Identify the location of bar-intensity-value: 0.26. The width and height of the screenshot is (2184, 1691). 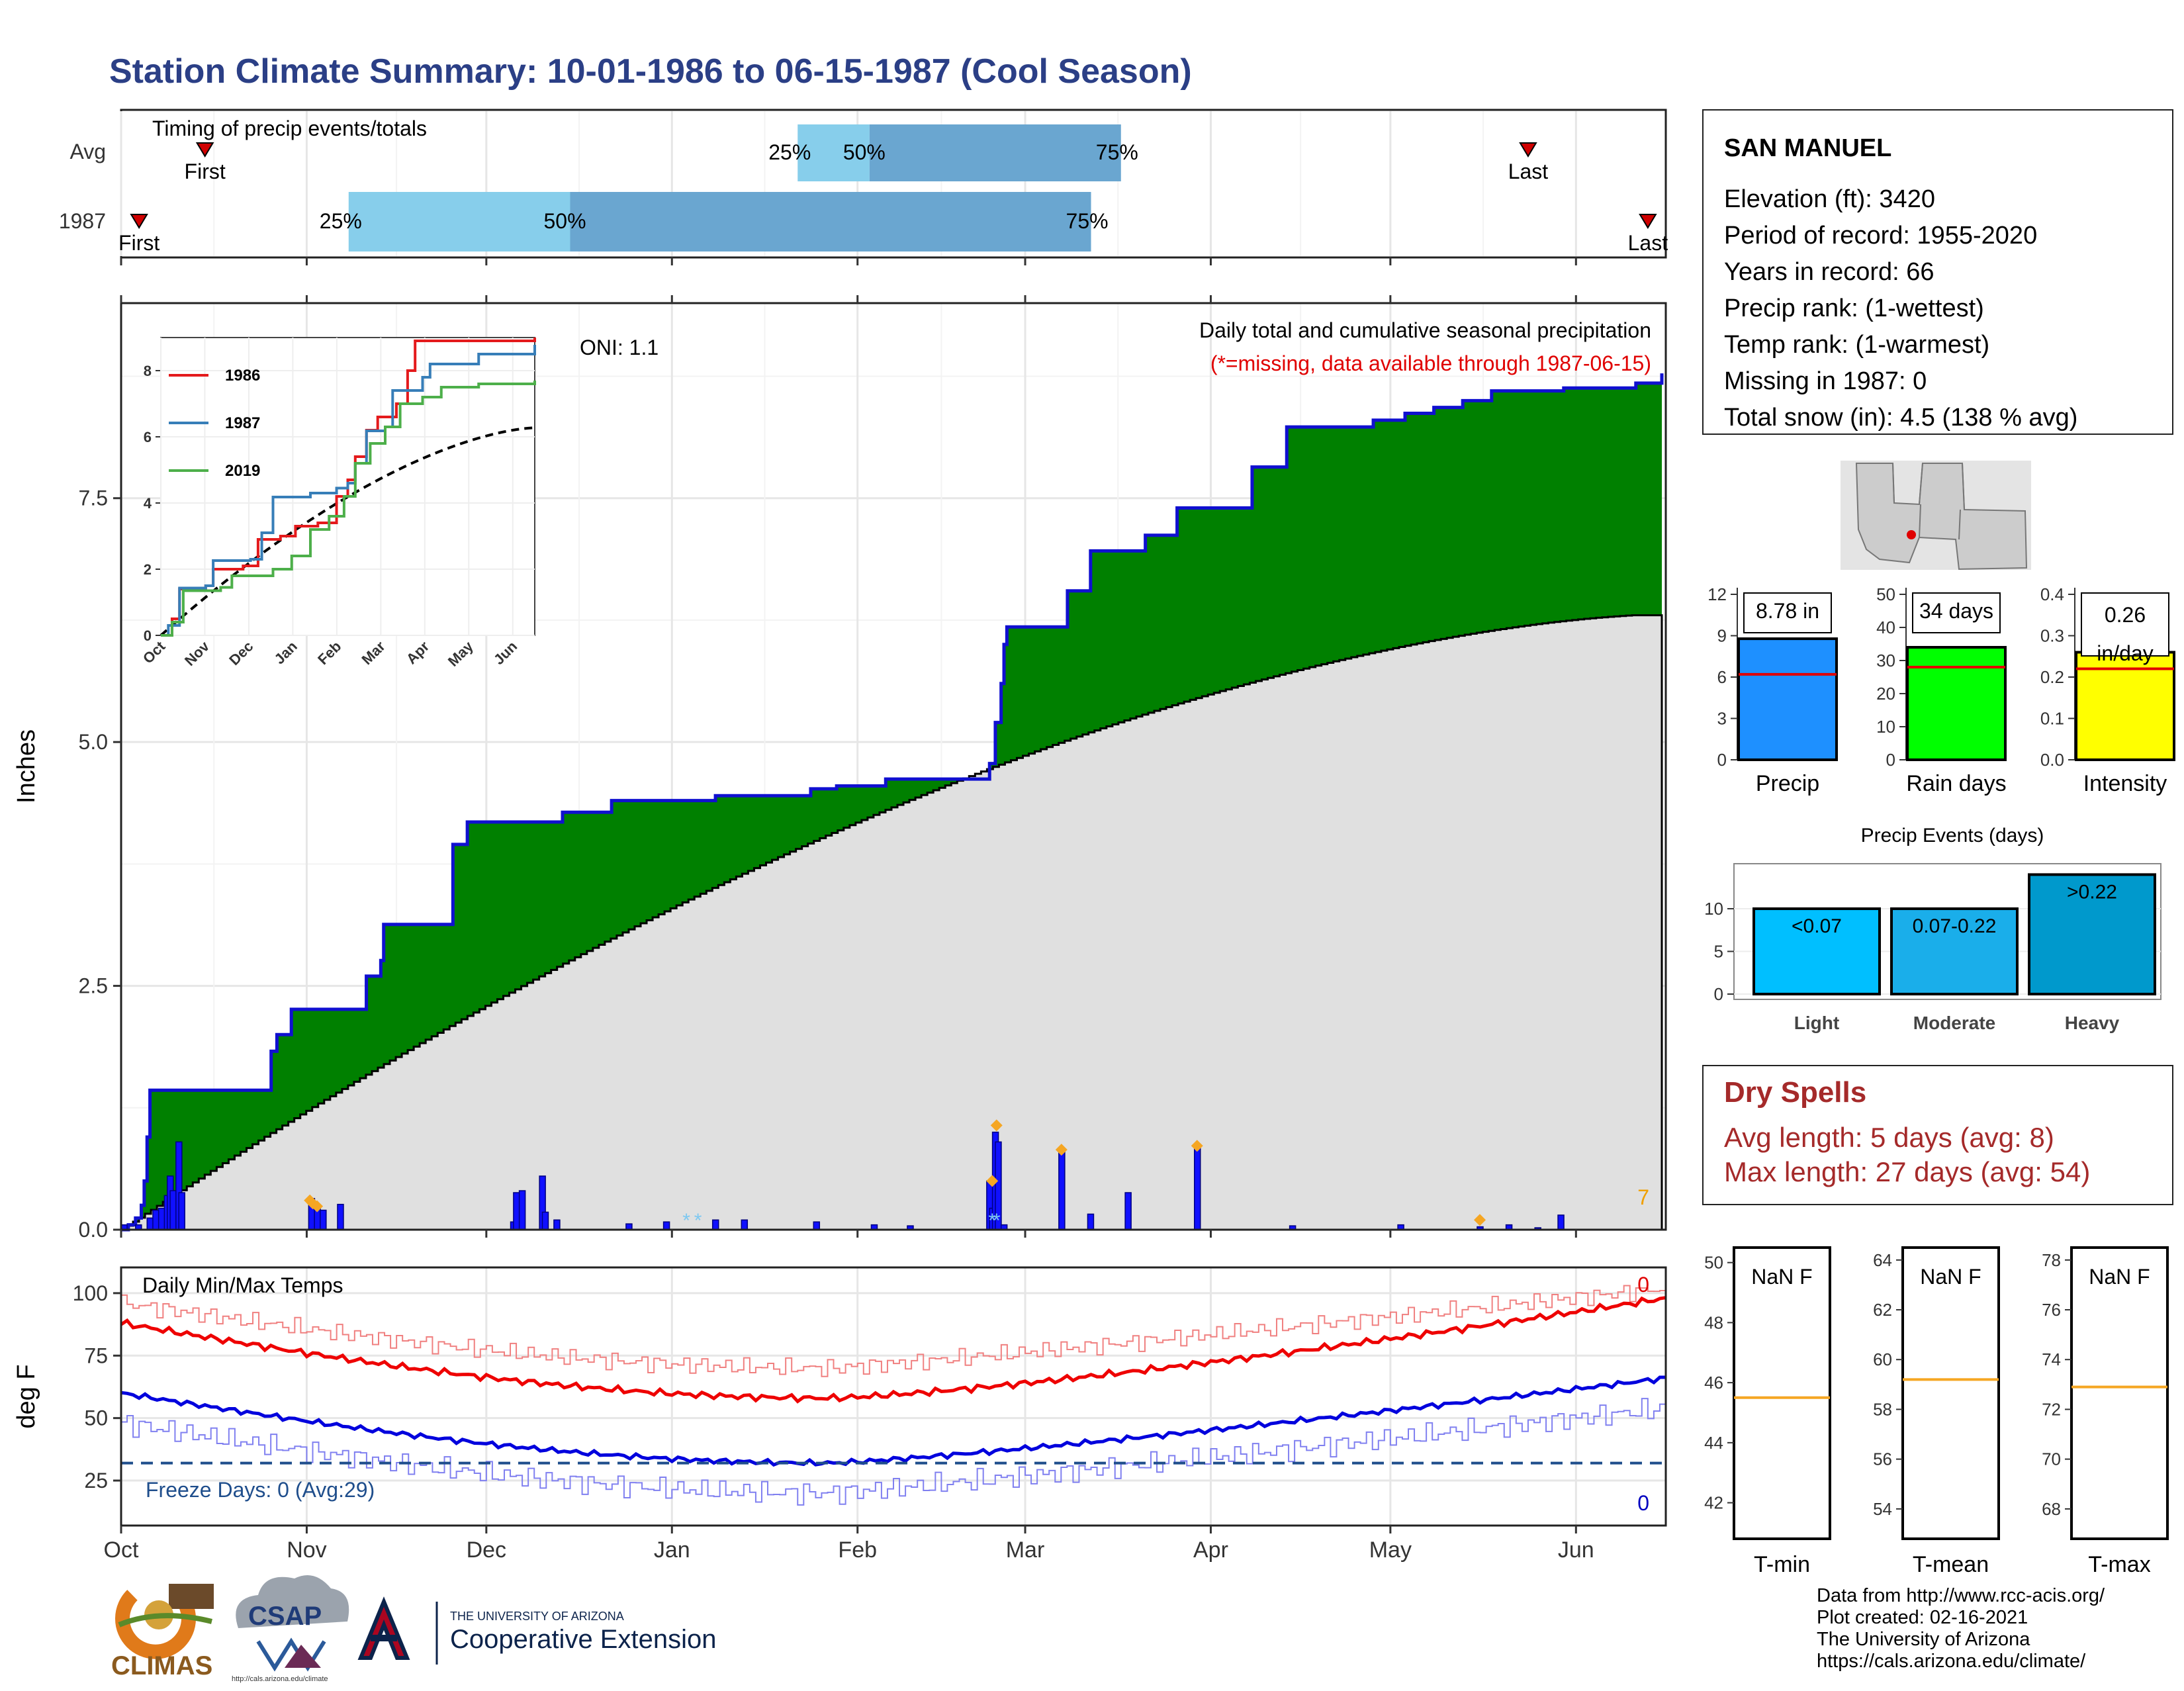
(2125, 615).